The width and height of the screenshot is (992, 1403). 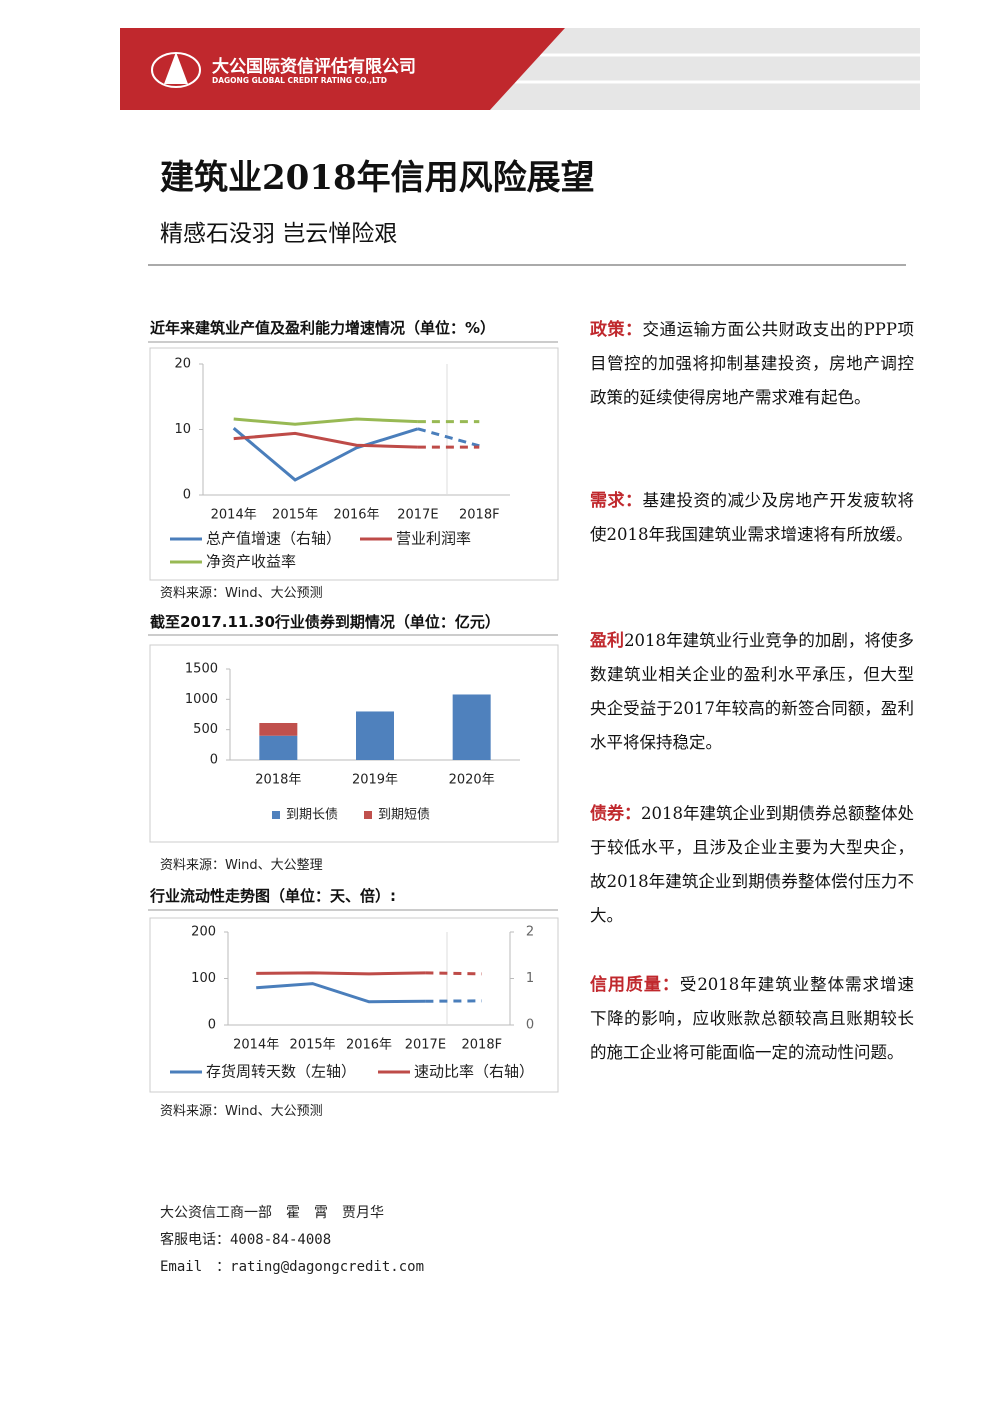 I want to click on subtitle: 精感石没羽 岂云惮险艰, so click(x=279, y=234).